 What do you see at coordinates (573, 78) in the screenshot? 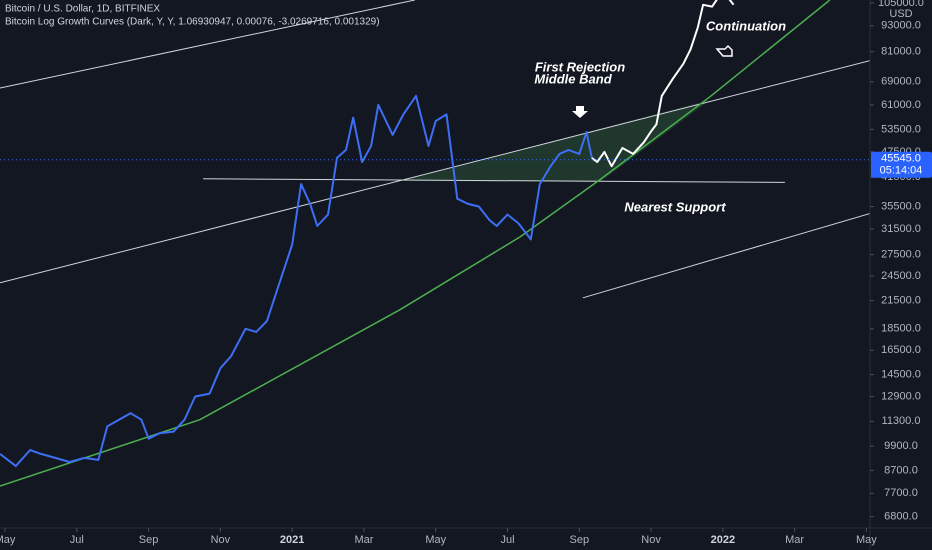
I see `annotation: Middle Band` at bounding box center [573, 78].